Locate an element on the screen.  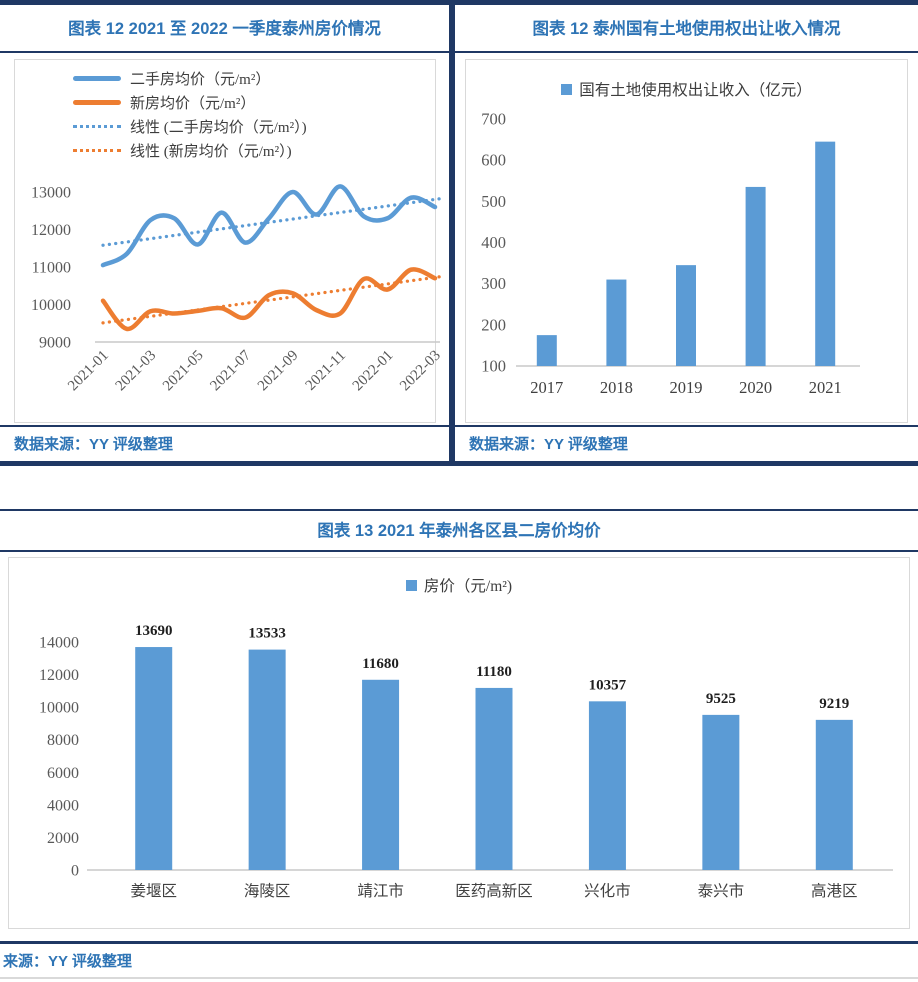
svg-text: 2018 is located at coordinates (616, 387).